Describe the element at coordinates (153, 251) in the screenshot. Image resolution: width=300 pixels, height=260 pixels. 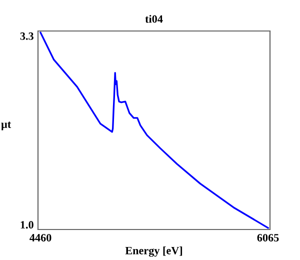
I see `x-axis-title: Energy [eV]` at that location.